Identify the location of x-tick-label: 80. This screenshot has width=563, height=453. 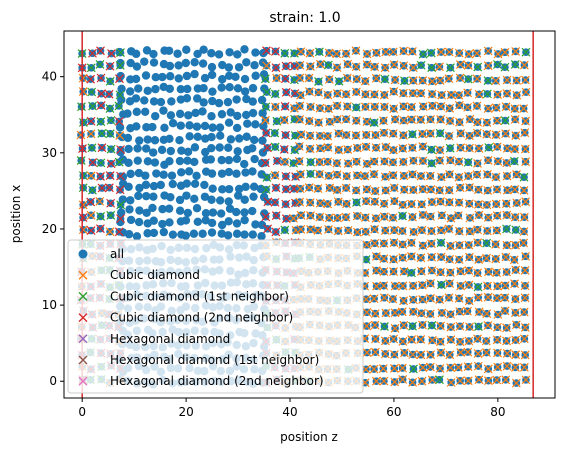
(497, 412).